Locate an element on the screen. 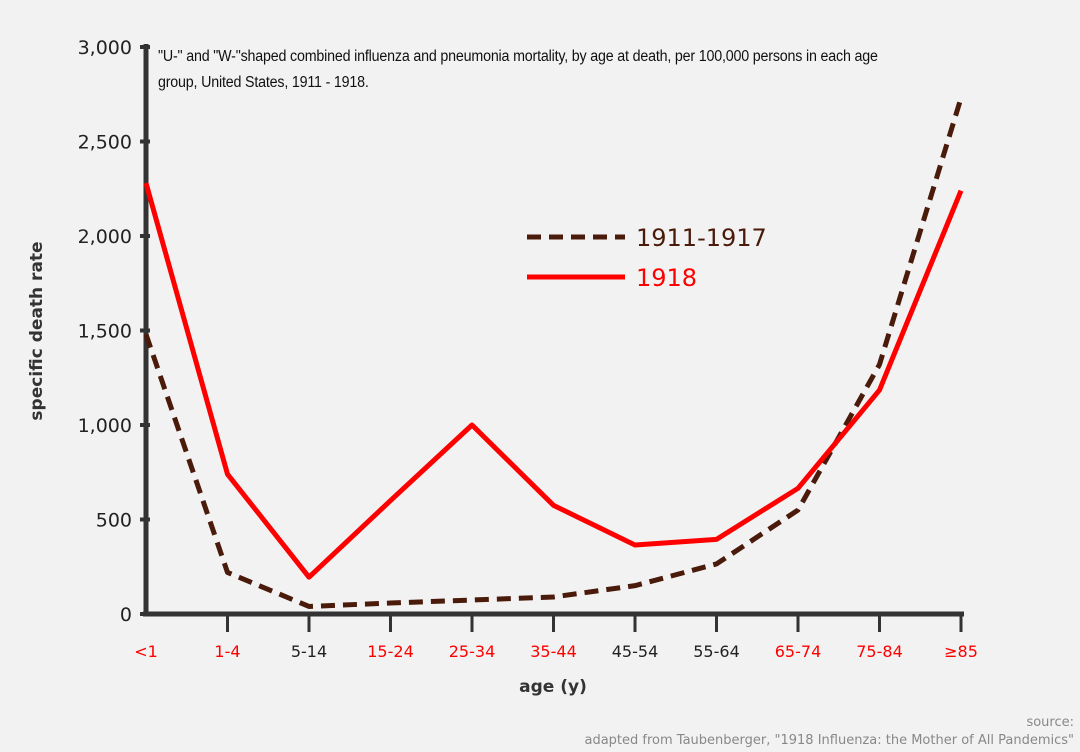 This screenshot has width=1080, height=752. y-tick-label: 1,500 is located at coordinates (105, 332).